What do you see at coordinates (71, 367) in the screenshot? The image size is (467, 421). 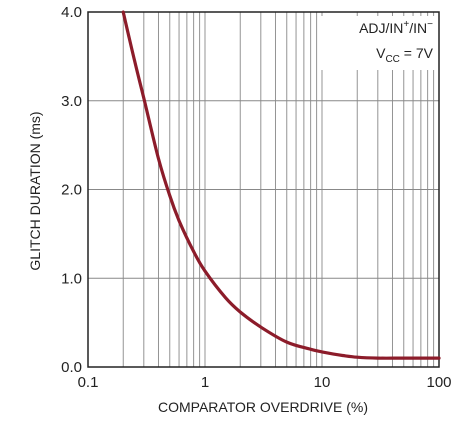 I see `y-tick-label: 0.0` at bounding box center [71, 367].